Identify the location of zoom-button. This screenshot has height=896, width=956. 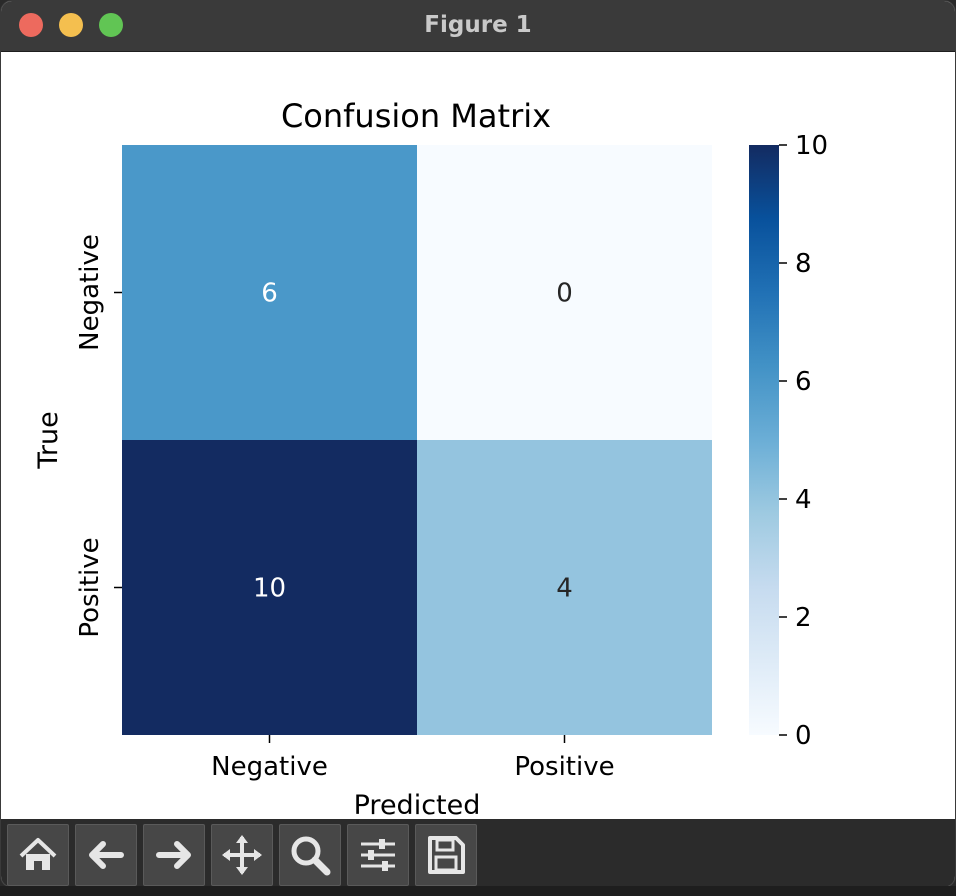
(310, 855).